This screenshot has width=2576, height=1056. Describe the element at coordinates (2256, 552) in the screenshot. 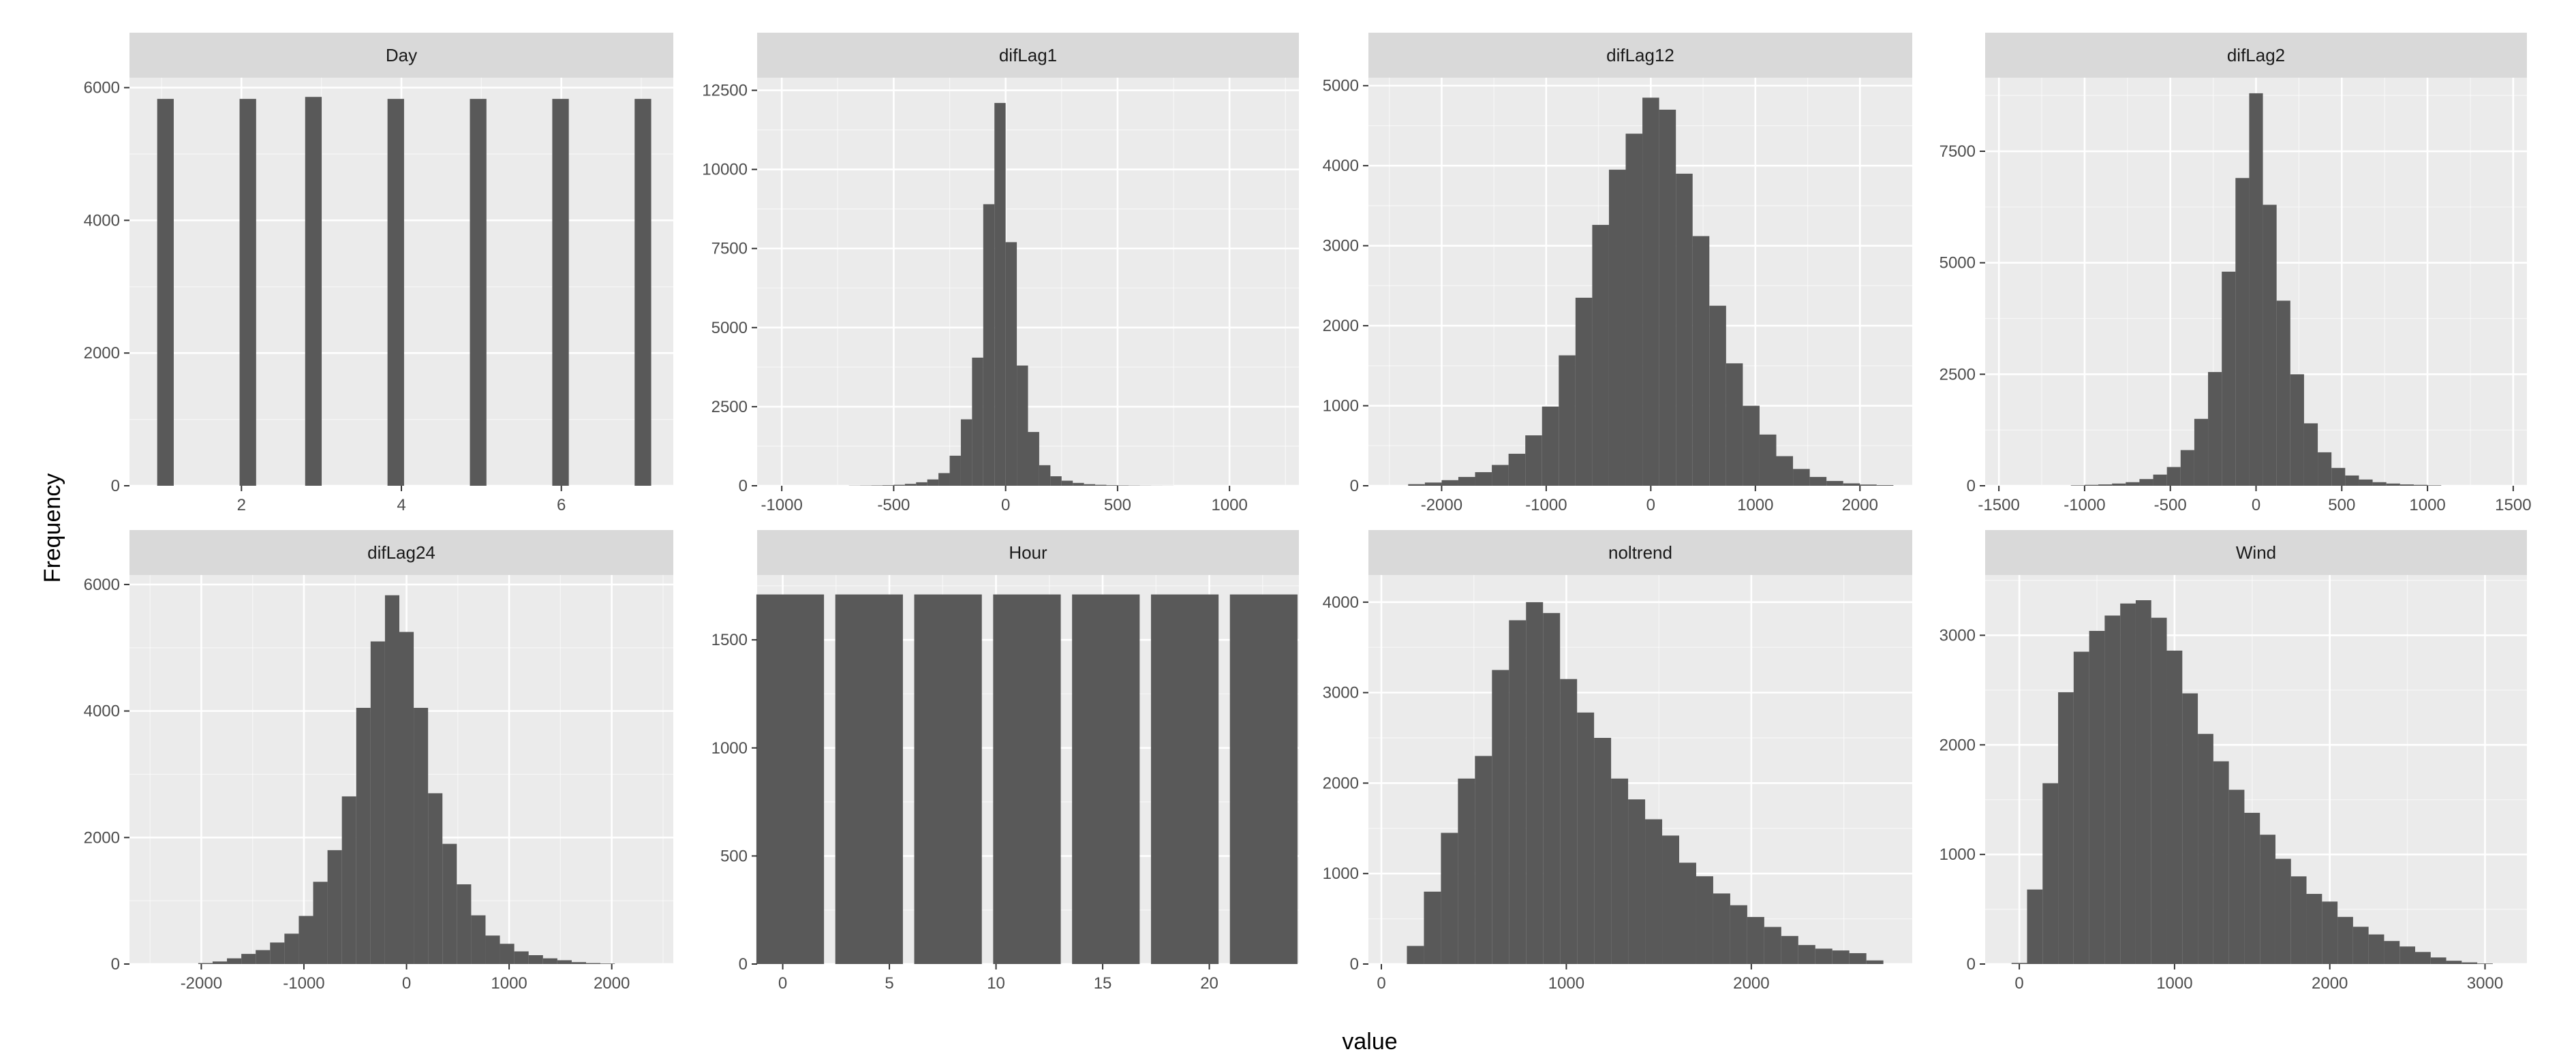

I see `facet-strip-label-wind: Wind` at that location.